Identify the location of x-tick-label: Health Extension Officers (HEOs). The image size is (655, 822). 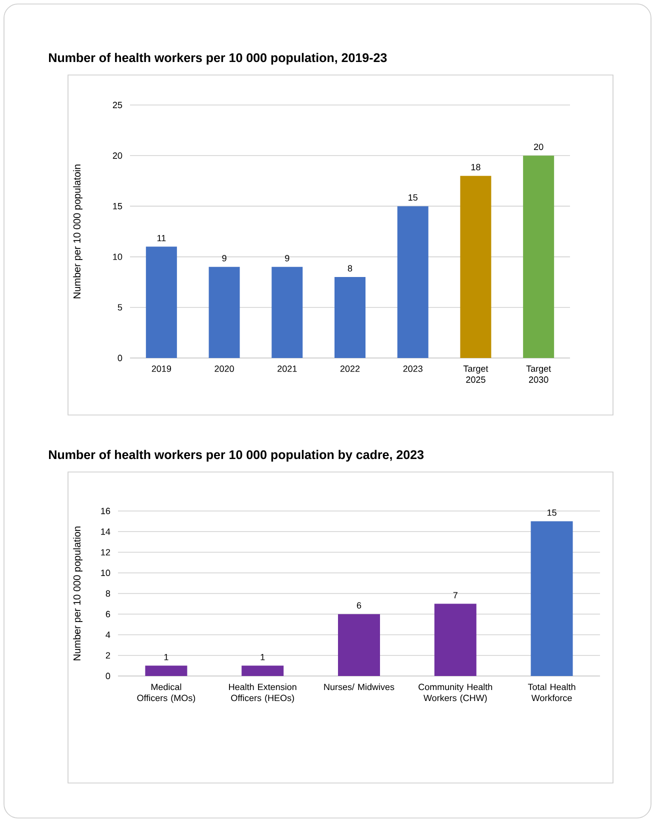
(262, 693).